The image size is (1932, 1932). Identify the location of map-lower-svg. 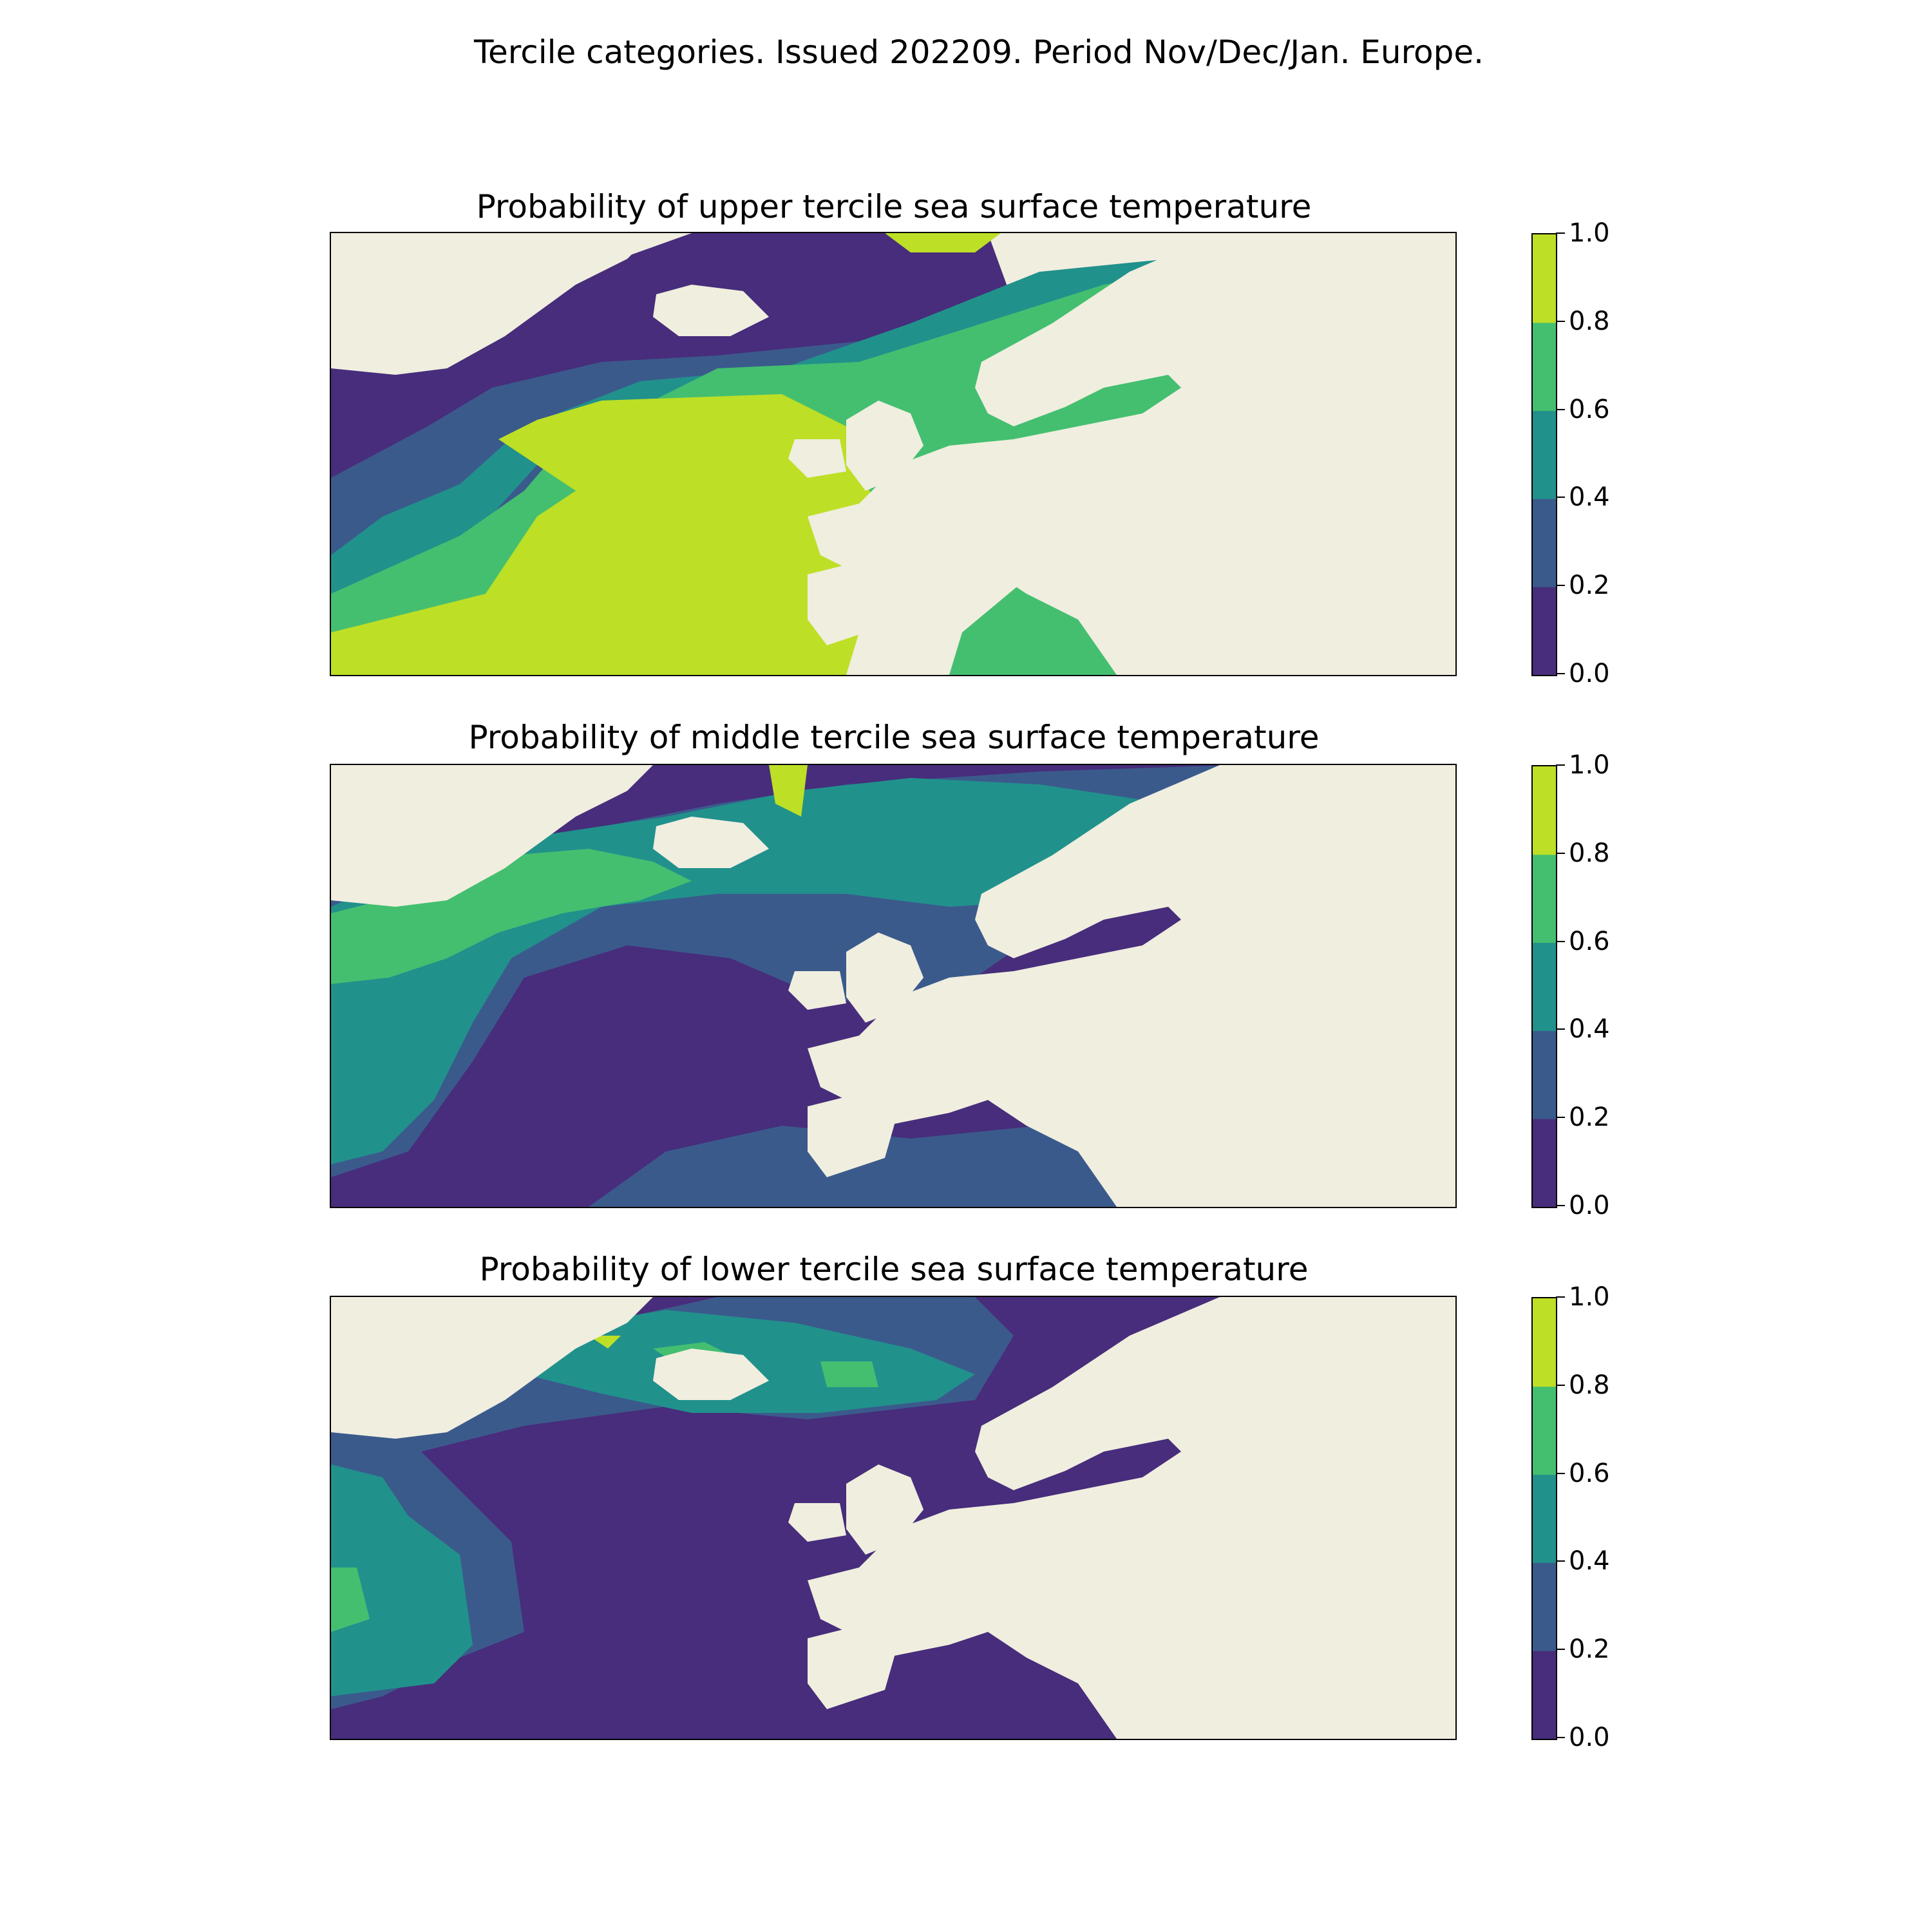
(893, 1518).